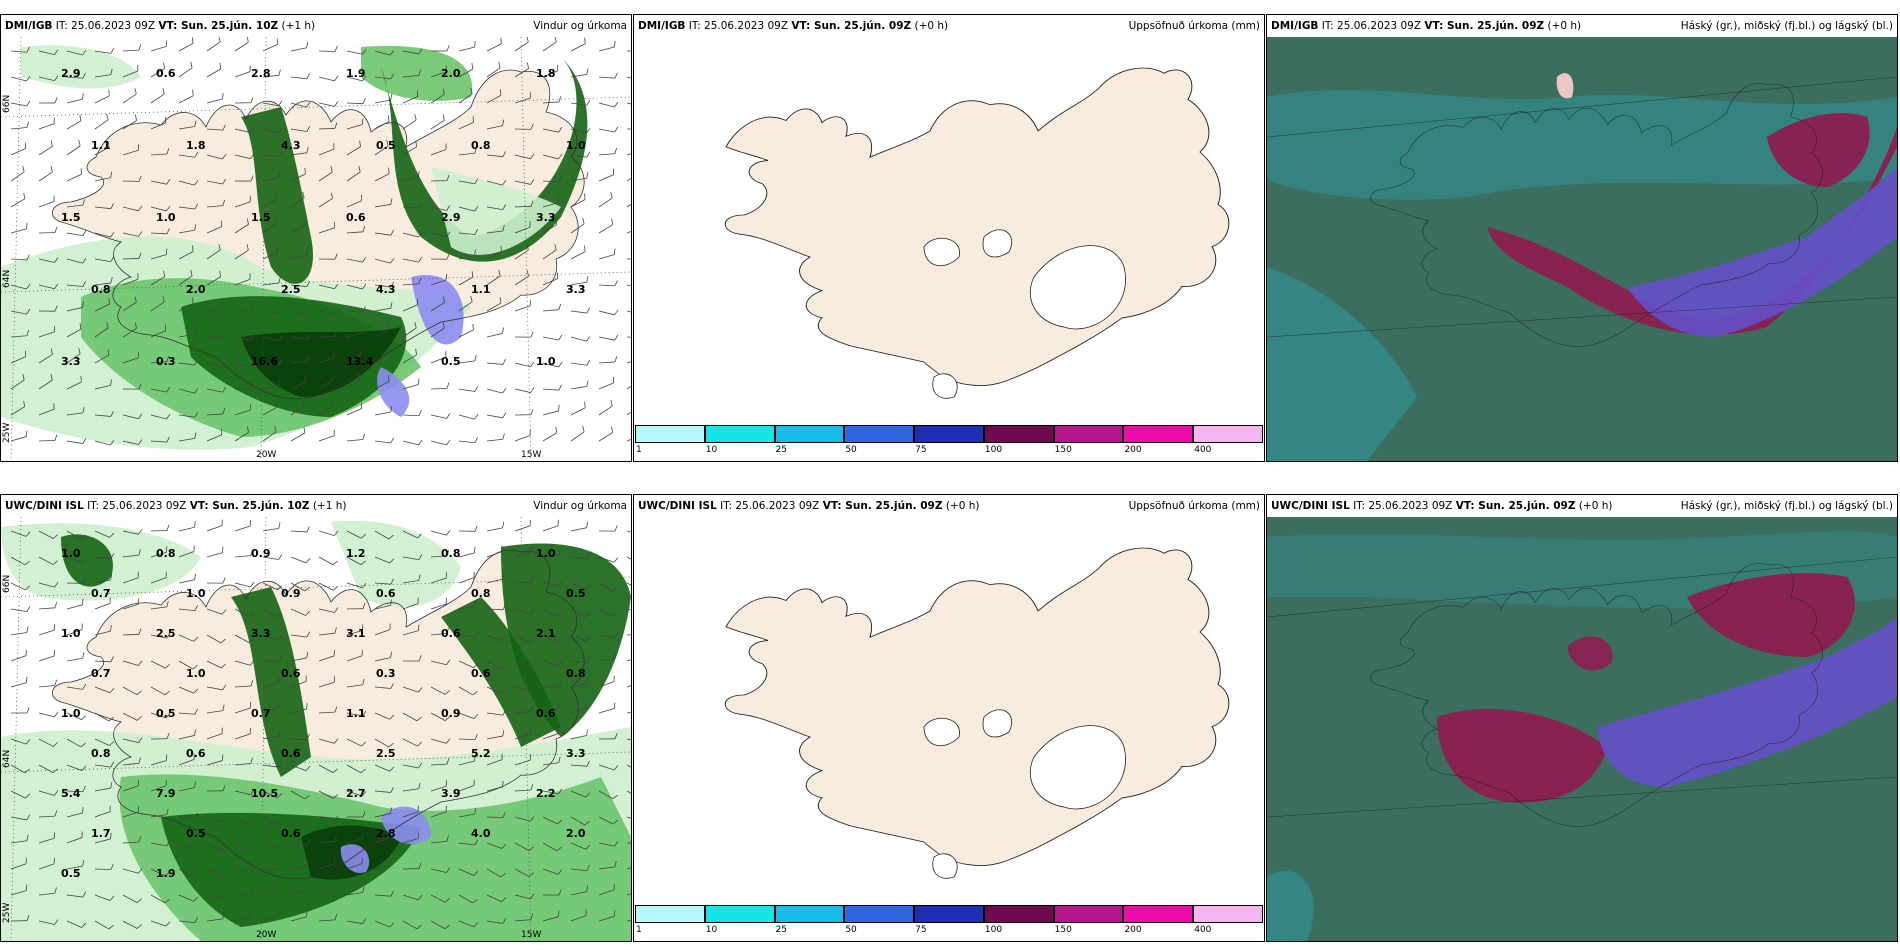 This screenshot has width=1900, height=950. What do you see at coordinates (921, 930) in the screenshot?
I see `colorbar-tick: 75` at bounding box center [921, 930].